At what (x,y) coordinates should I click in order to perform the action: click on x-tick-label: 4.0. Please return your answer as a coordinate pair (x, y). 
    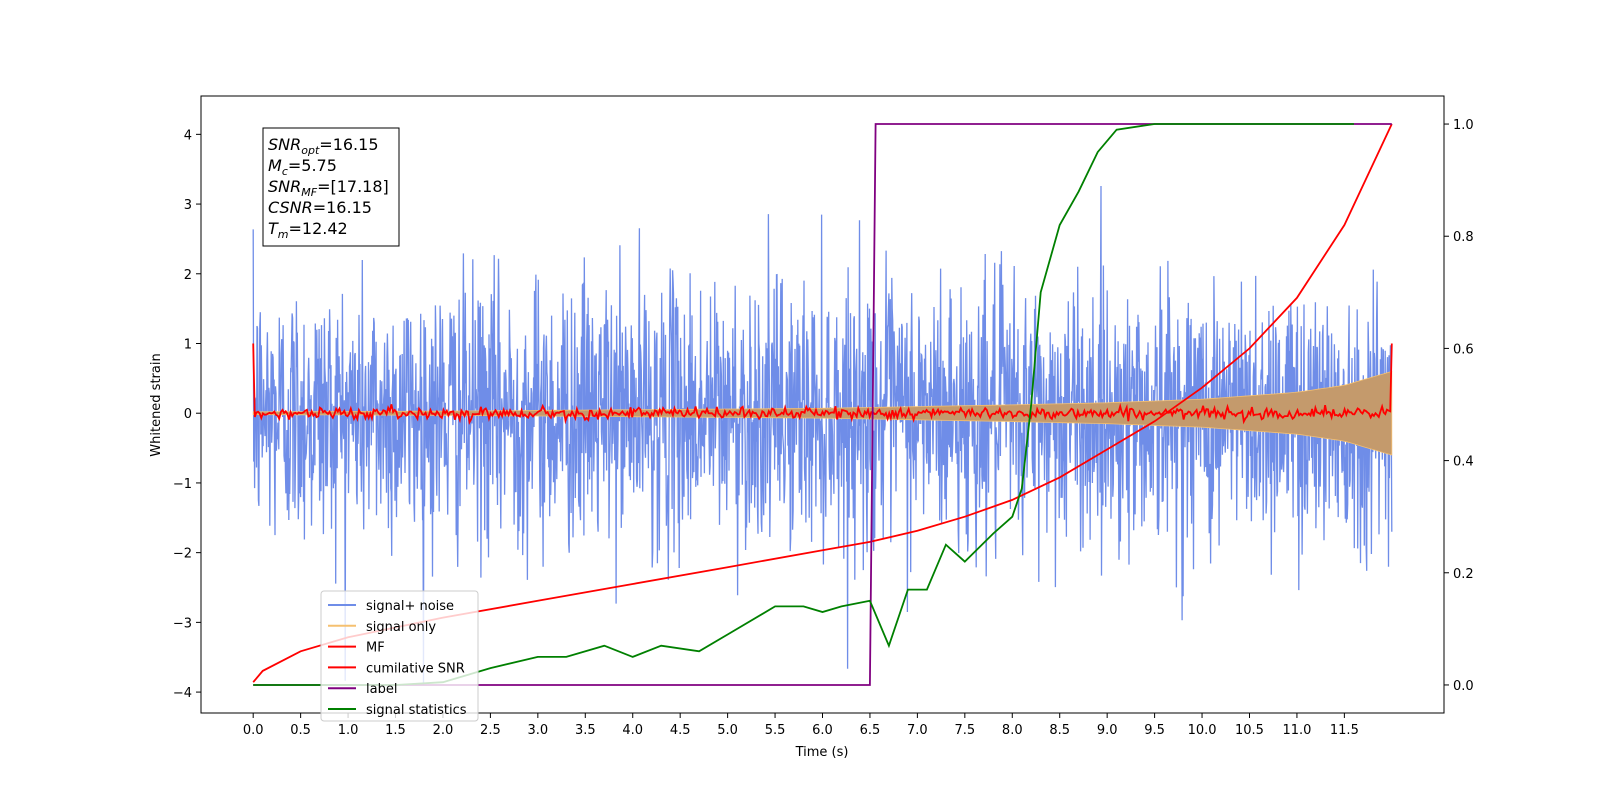
    Looking at the image, I should click on (632, 730).